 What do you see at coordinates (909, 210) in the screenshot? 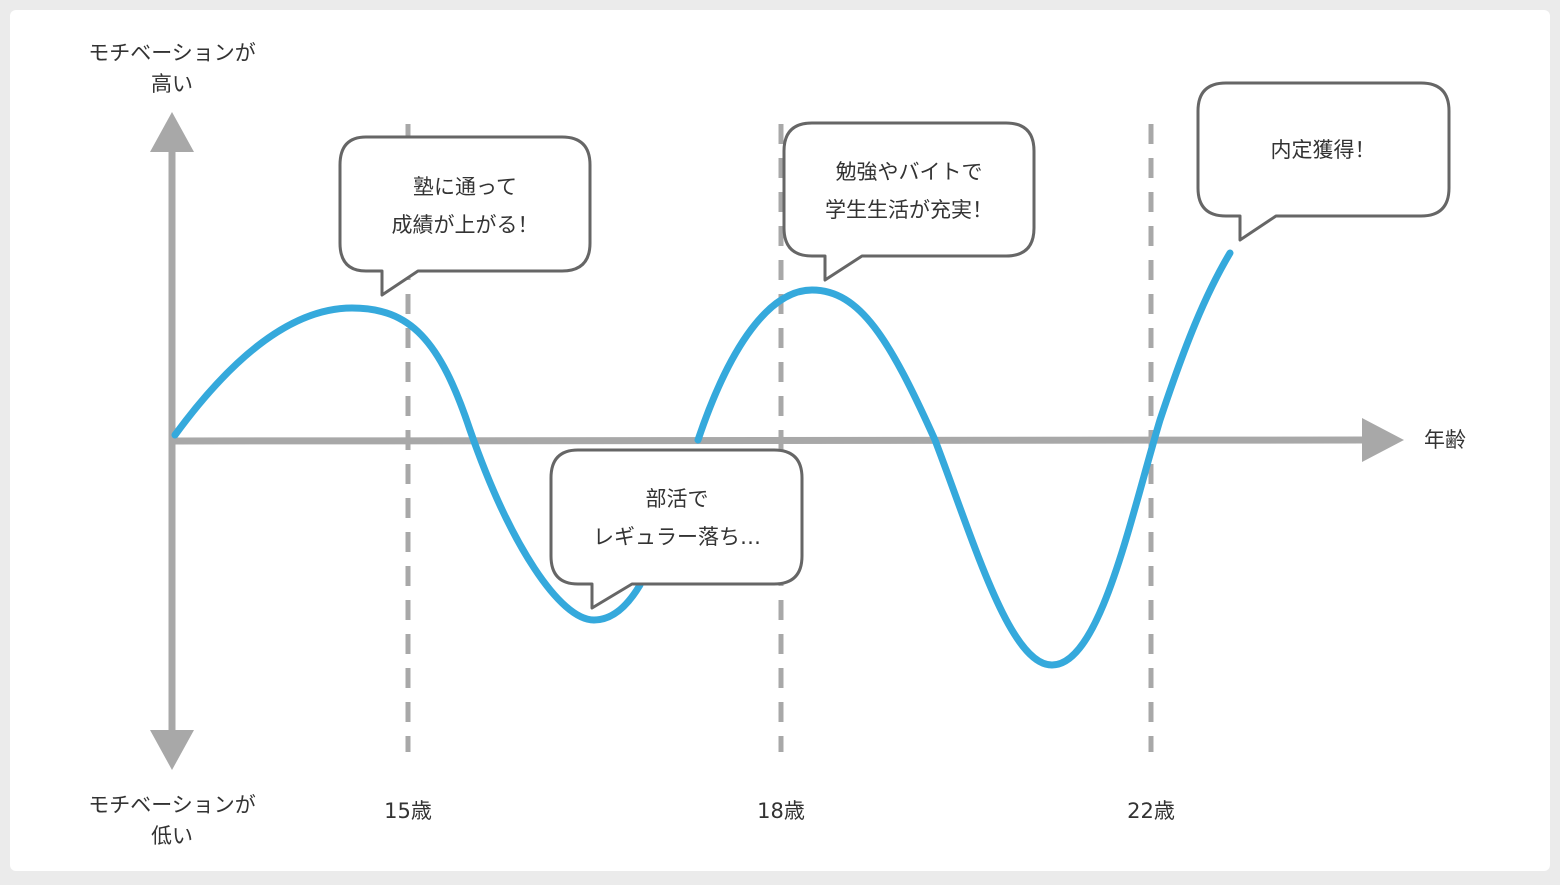
I see `bubble-benkyo-line-2: 学生生活が充実！` at bounding box center [909, 210].